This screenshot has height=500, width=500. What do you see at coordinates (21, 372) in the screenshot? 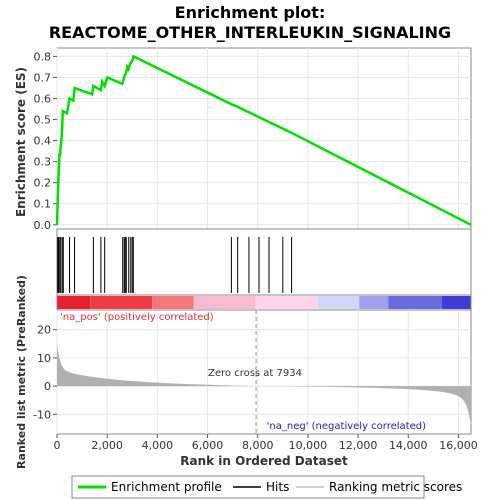
I see `metric-axis-title: Ranked list metric (PreRanked)` at bounding box center [21, 372].